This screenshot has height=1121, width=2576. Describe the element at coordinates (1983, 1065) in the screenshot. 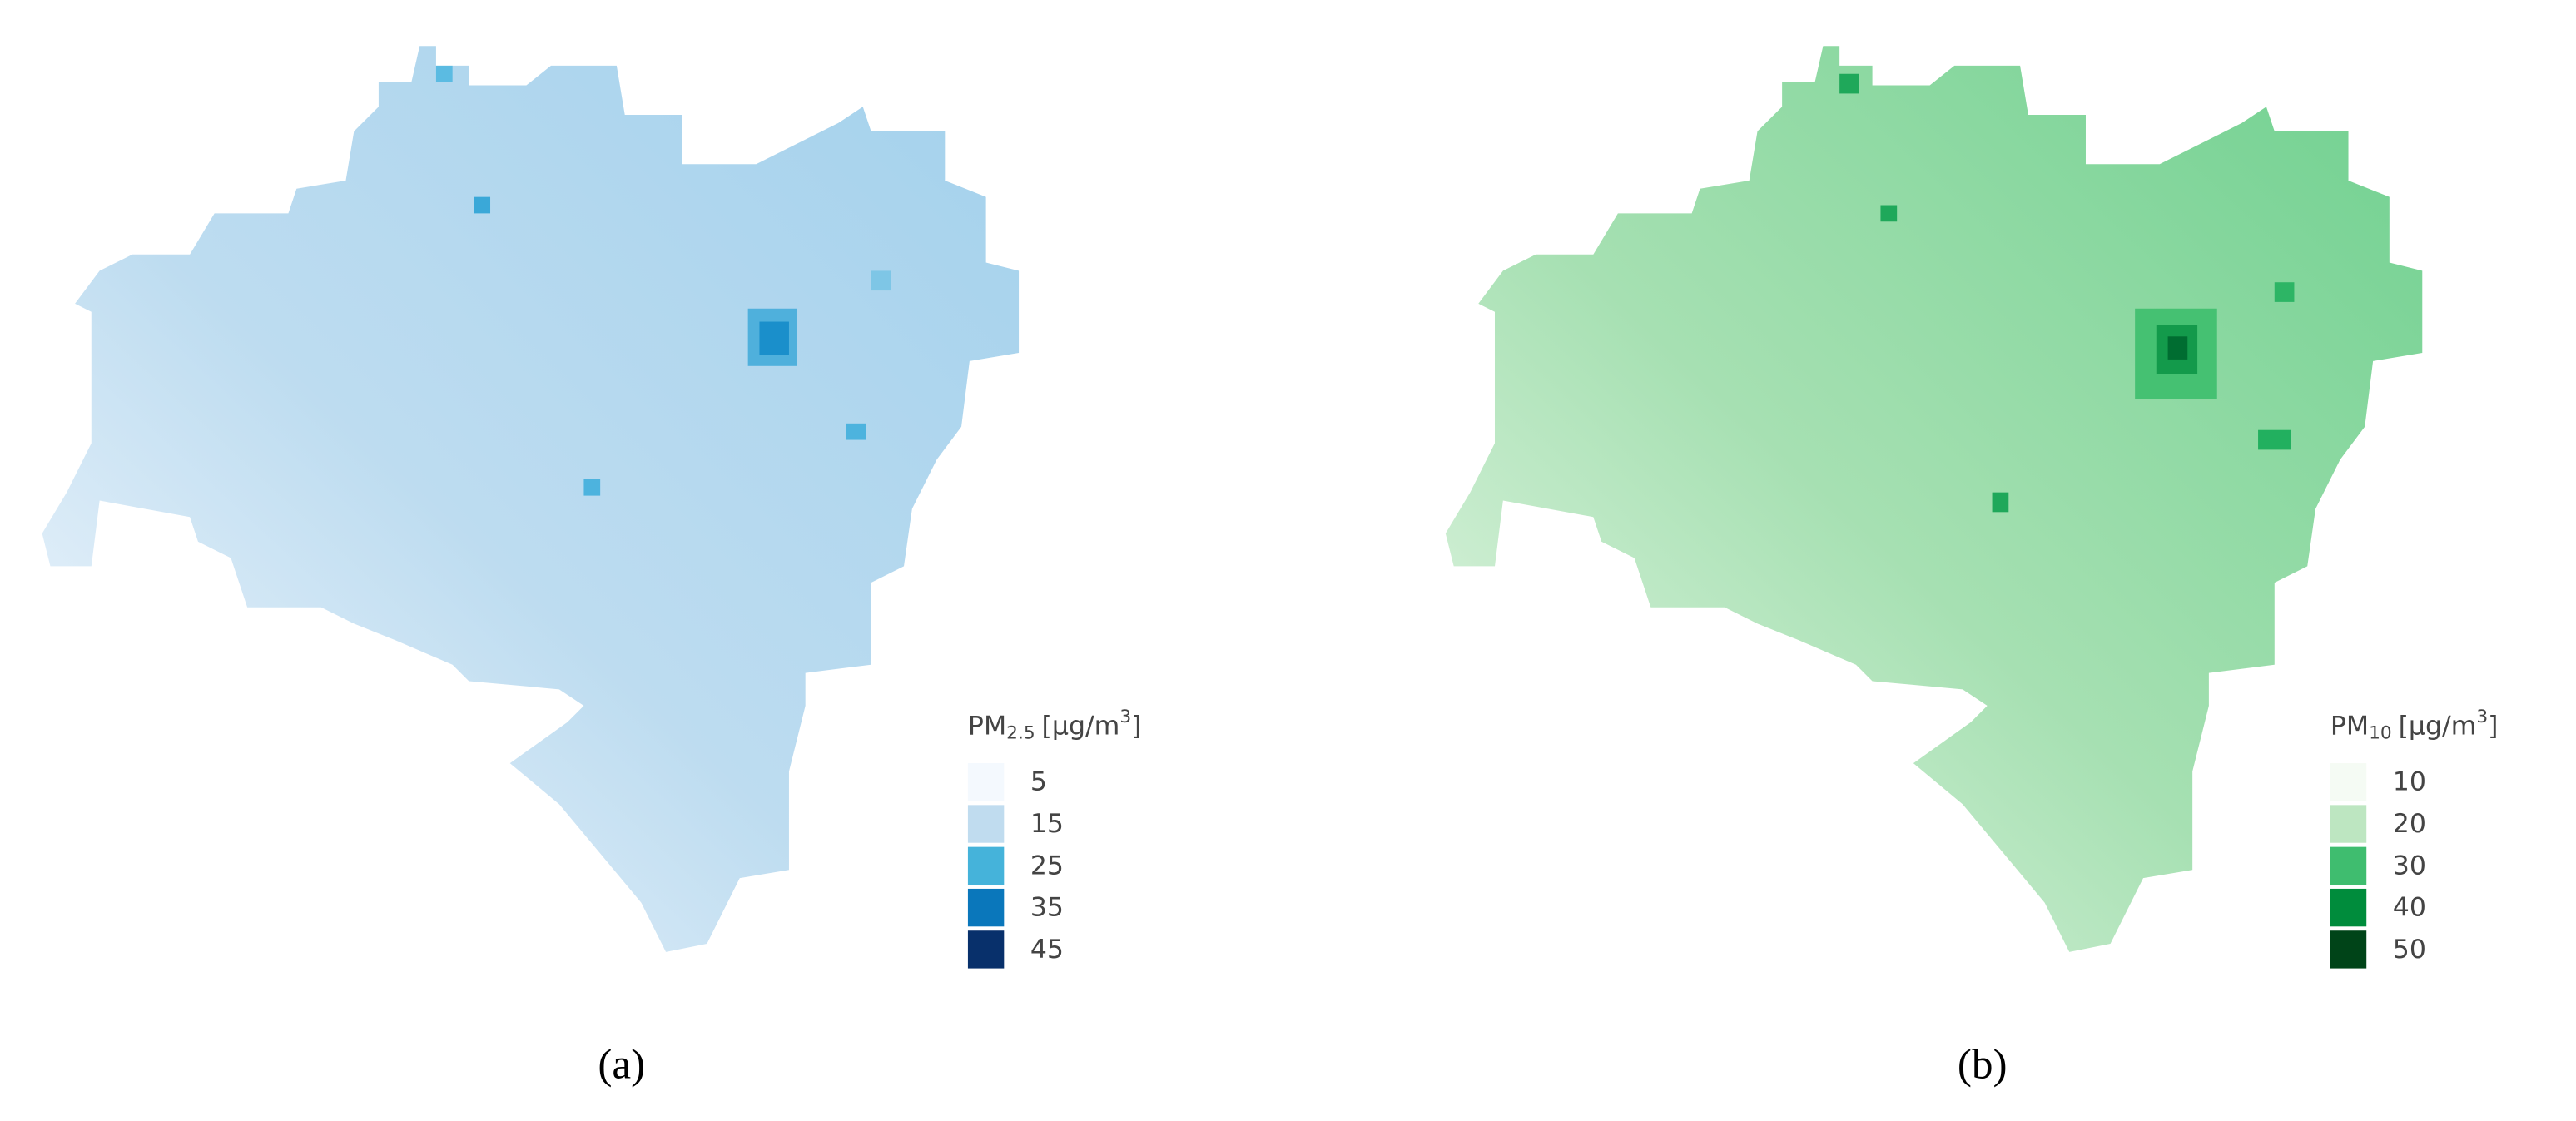

I see `panel-label: (b)` at that location.